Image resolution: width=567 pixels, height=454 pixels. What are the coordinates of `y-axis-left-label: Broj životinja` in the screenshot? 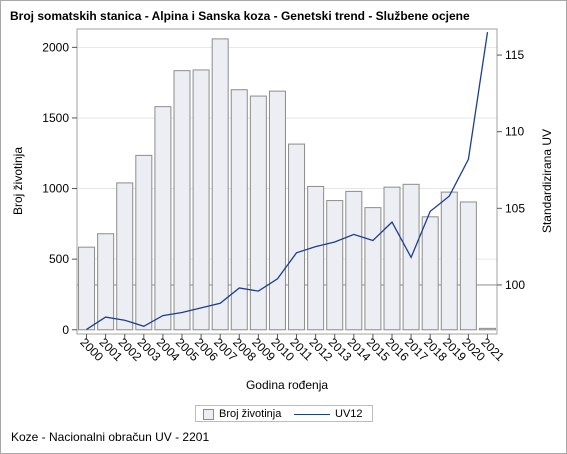 It's located at (18, 181).